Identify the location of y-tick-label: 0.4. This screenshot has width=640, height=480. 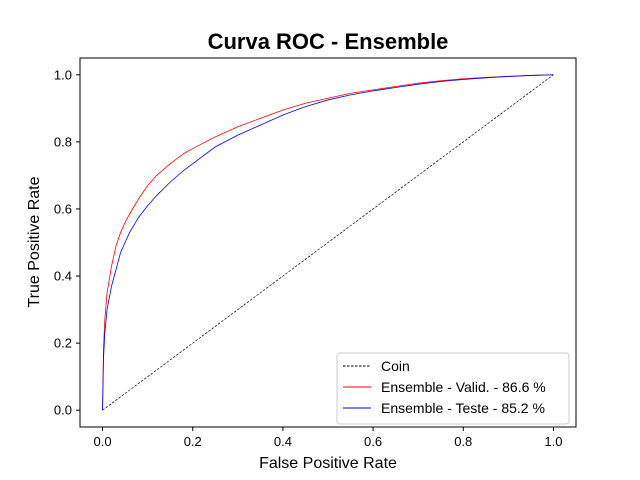
(63, 276).